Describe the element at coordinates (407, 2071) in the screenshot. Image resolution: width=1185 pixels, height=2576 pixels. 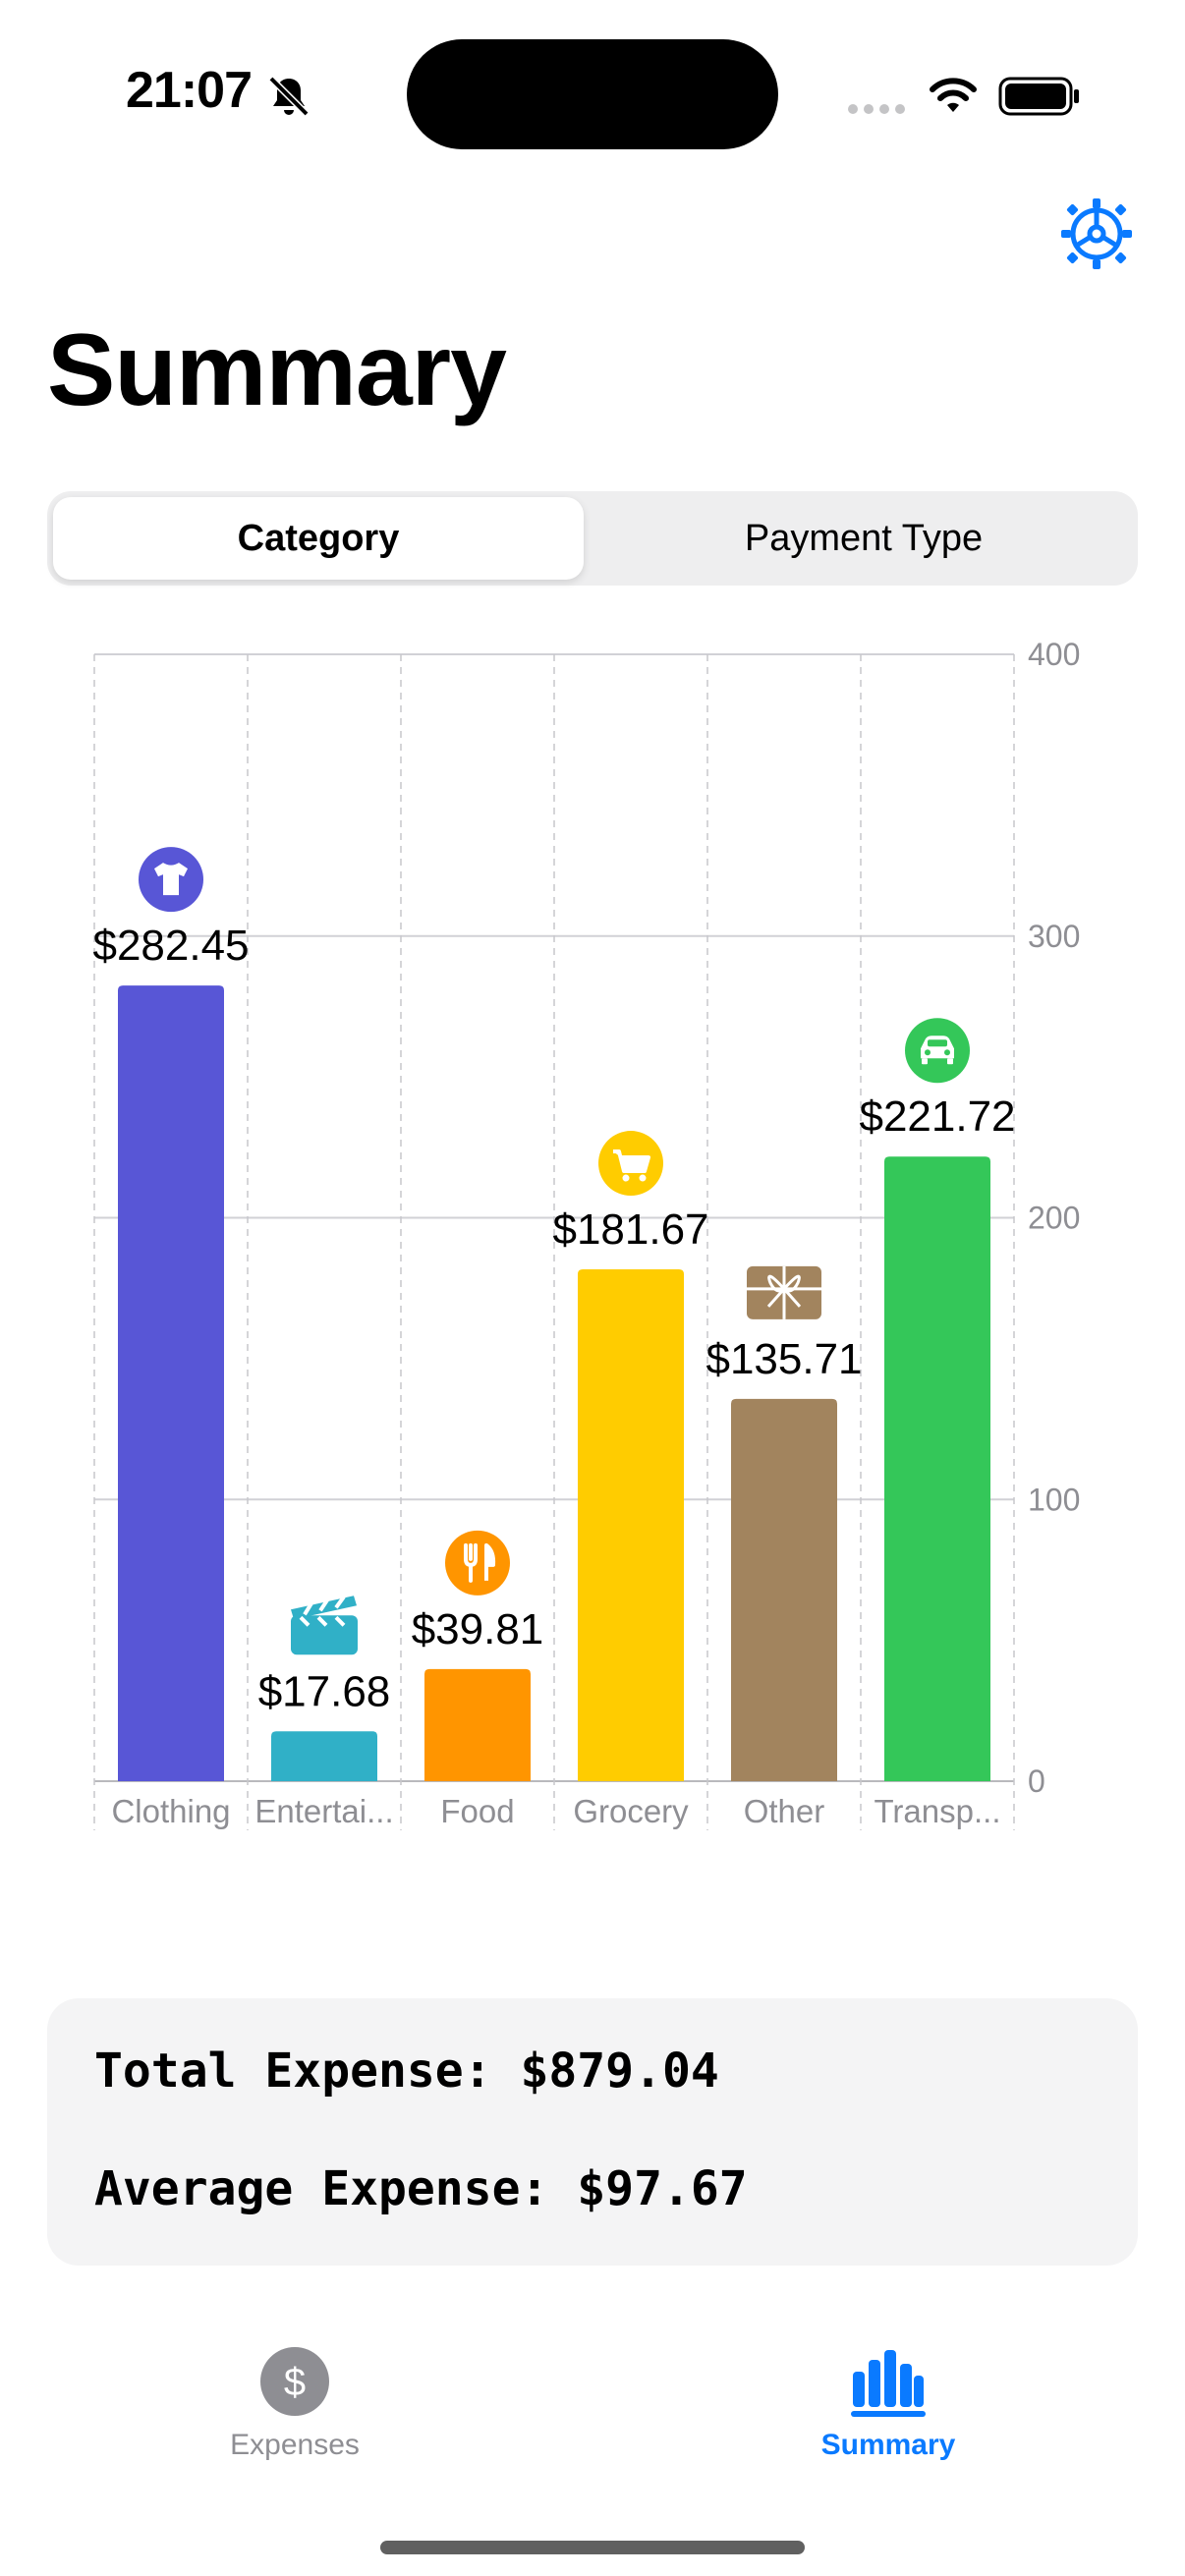
I see `total-expense-text: Total Expense: $879.04` at that location.